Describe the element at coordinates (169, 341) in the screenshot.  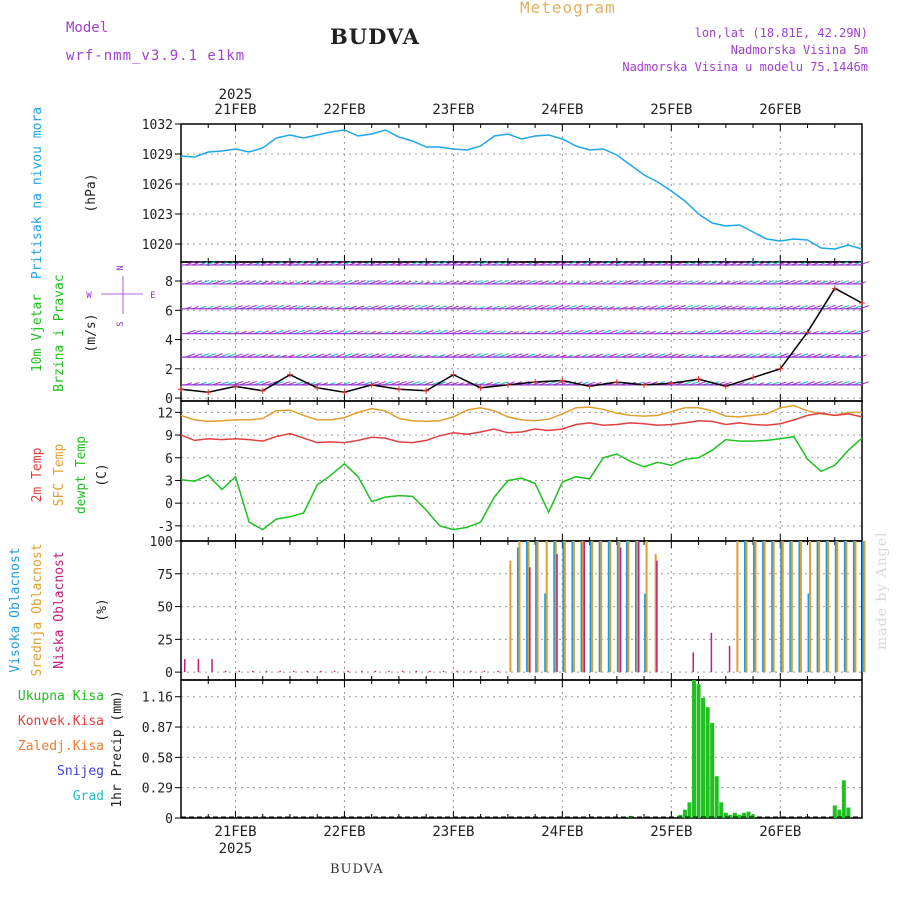
I see `y-tick-label: 4` at that location.